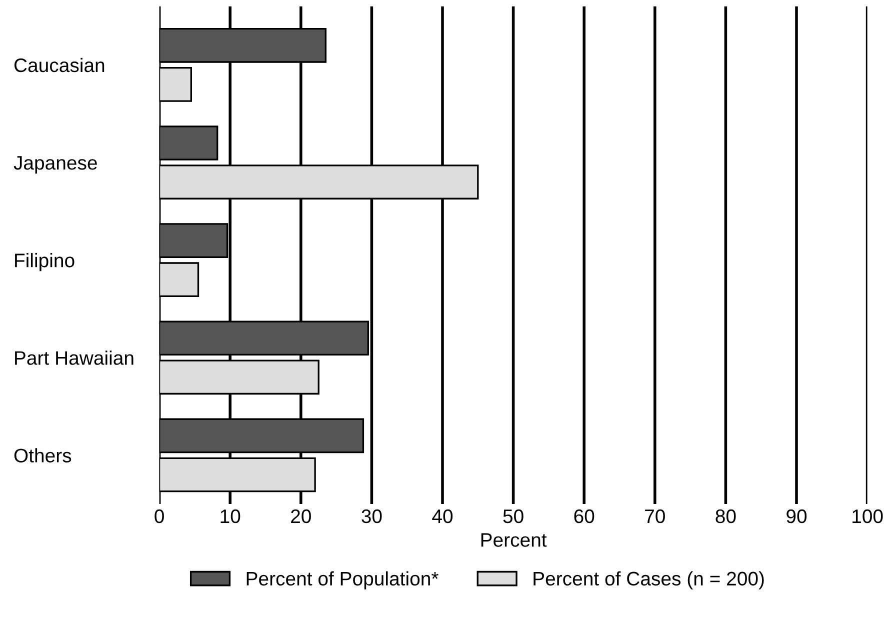  Describe the element at coordinates (514, 540) in the screenshot. I see `x-axis-title: Percent` at that location.